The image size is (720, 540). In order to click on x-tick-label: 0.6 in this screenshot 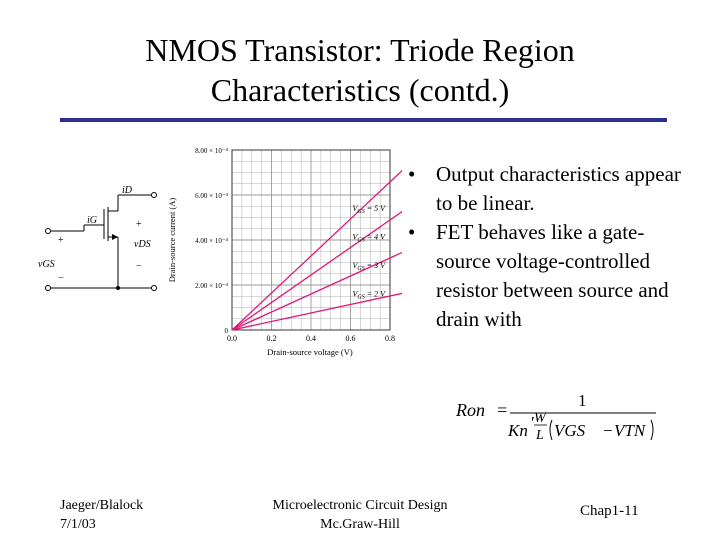, I will do `click(351, 338)`.